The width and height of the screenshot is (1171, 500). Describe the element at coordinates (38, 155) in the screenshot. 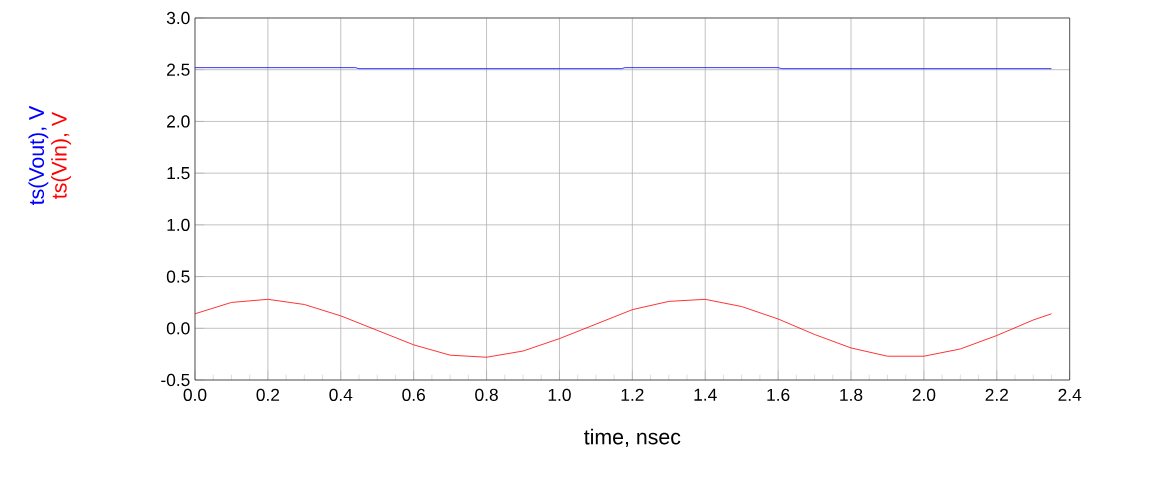

I see `text: ts(Vout), V` at that location.